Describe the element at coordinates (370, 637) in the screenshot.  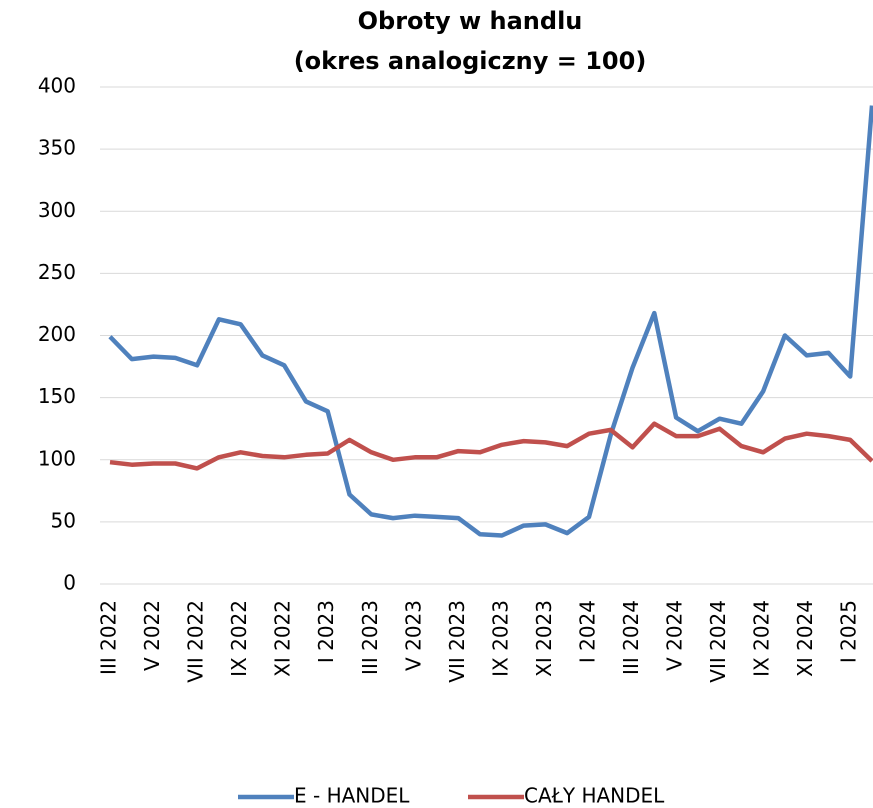
I see `x-tick-label: III 2023` at that location.